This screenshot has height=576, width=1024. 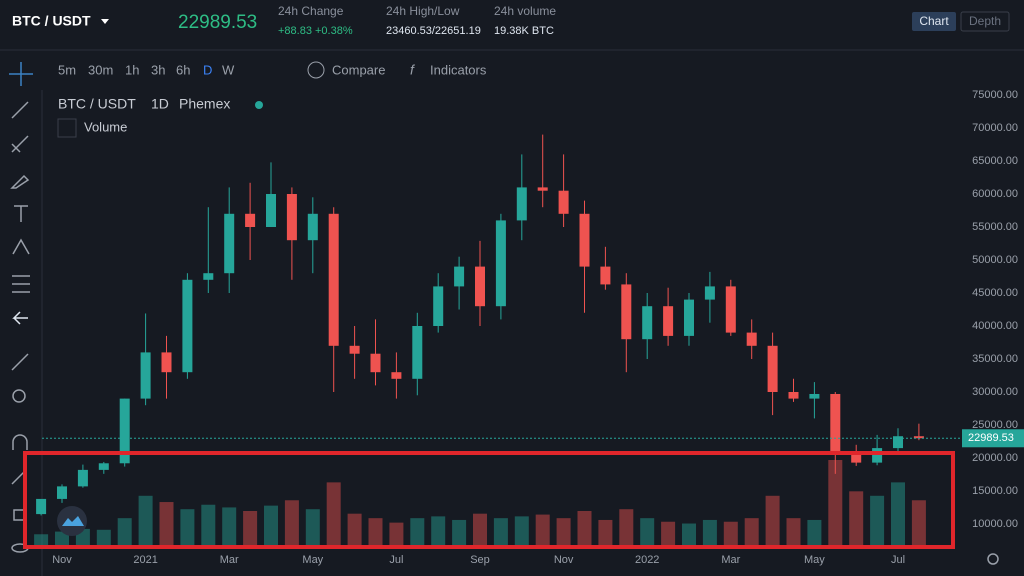 I want to click on collapse, so click(x=67, y=128).